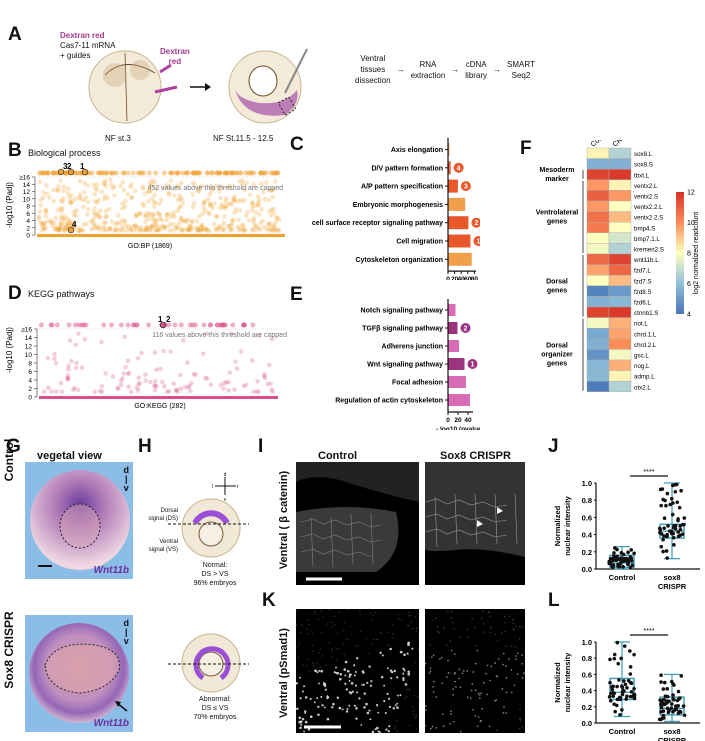  Describe the element at coordinates (215, 574) in the screenshot. I see `normal-result-text: Normal: DS > VS 96% embryos` at that location.